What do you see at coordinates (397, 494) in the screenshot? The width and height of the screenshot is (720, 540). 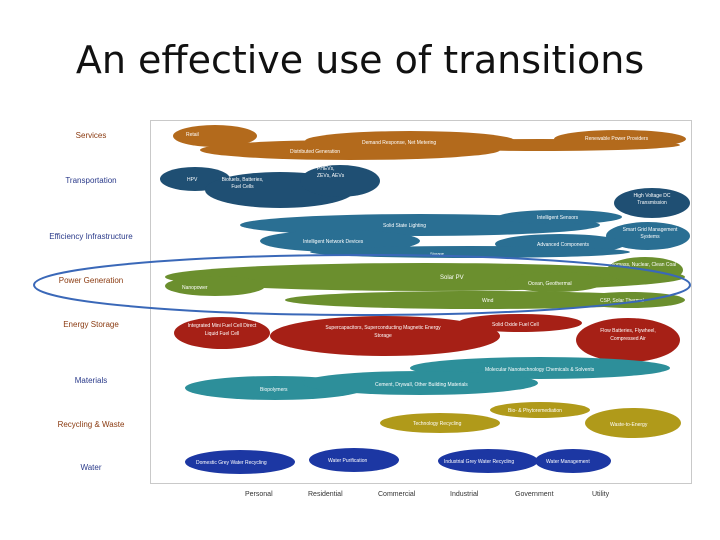 I see `column-label-commercial: Commercial` at bounding box center [397, 494].